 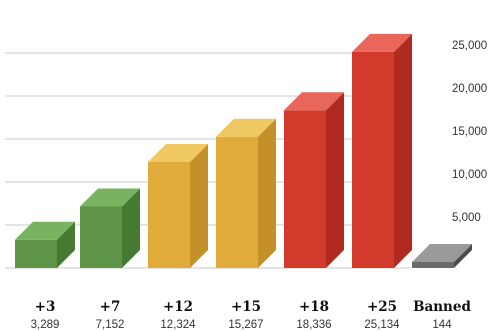 What do you see at coordinates (442, 325) in the screenshot?
I see `value-label: 144` at bounding box center [442, 325].